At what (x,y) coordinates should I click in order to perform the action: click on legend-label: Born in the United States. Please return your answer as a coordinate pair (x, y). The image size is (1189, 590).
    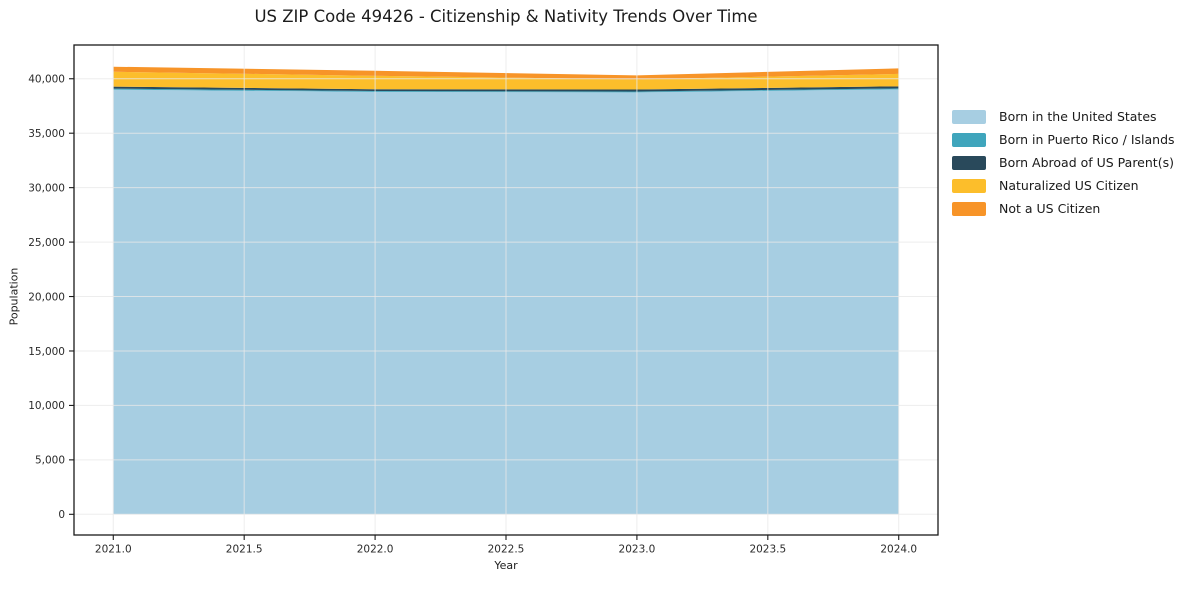
    Looking at the image, I should click on (1078, 116).